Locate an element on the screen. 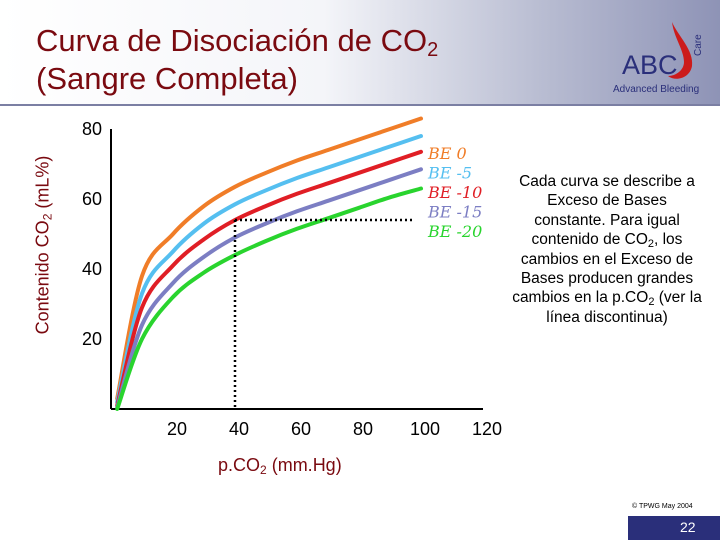 This screenshot has width=720, height=540. note-subscript-2: 2 is located at coordinates (651, 302).